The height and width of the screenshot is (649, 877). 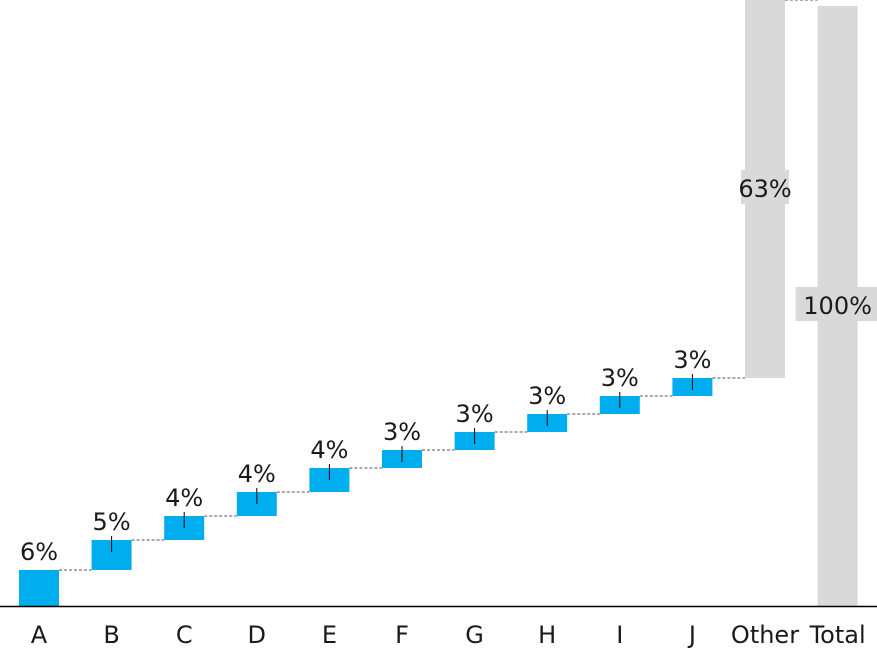 I want to click on tick-label-f: F, so click(x=402, y=635).